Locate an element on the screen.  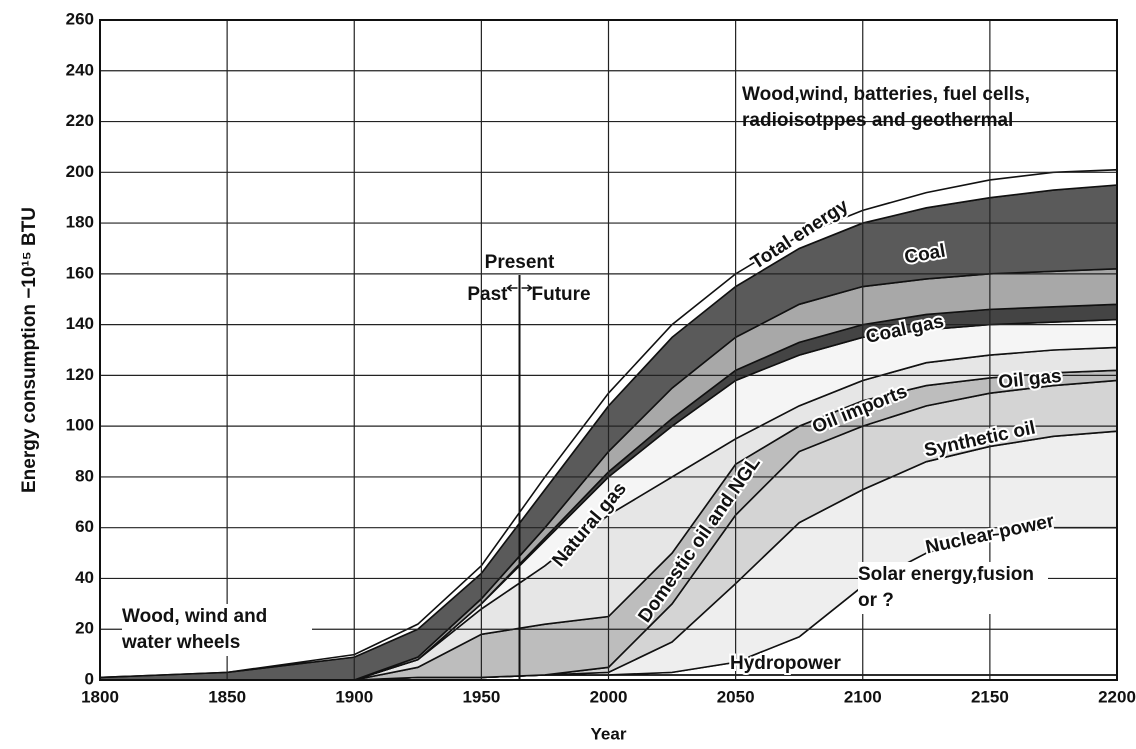
x-axis-label: Year is located at coordinates (609, 733).